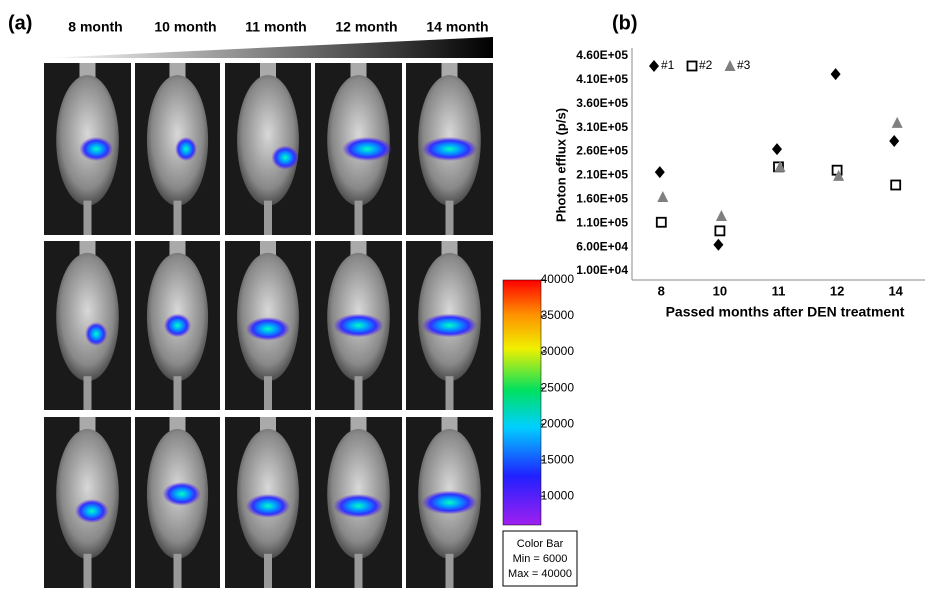 The width and height of the screenshot is (949, 590). Describe the element at coordinates (558, 279) in the screenshot. I see `color-bar-tick-label: 40000` at that location.